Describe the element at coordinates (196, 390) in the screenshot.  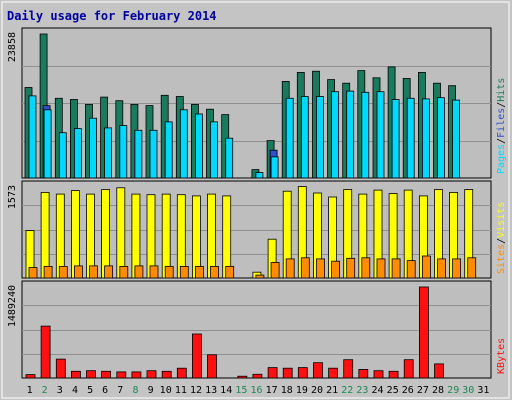
I see `x-tick-label: 12` at that location.